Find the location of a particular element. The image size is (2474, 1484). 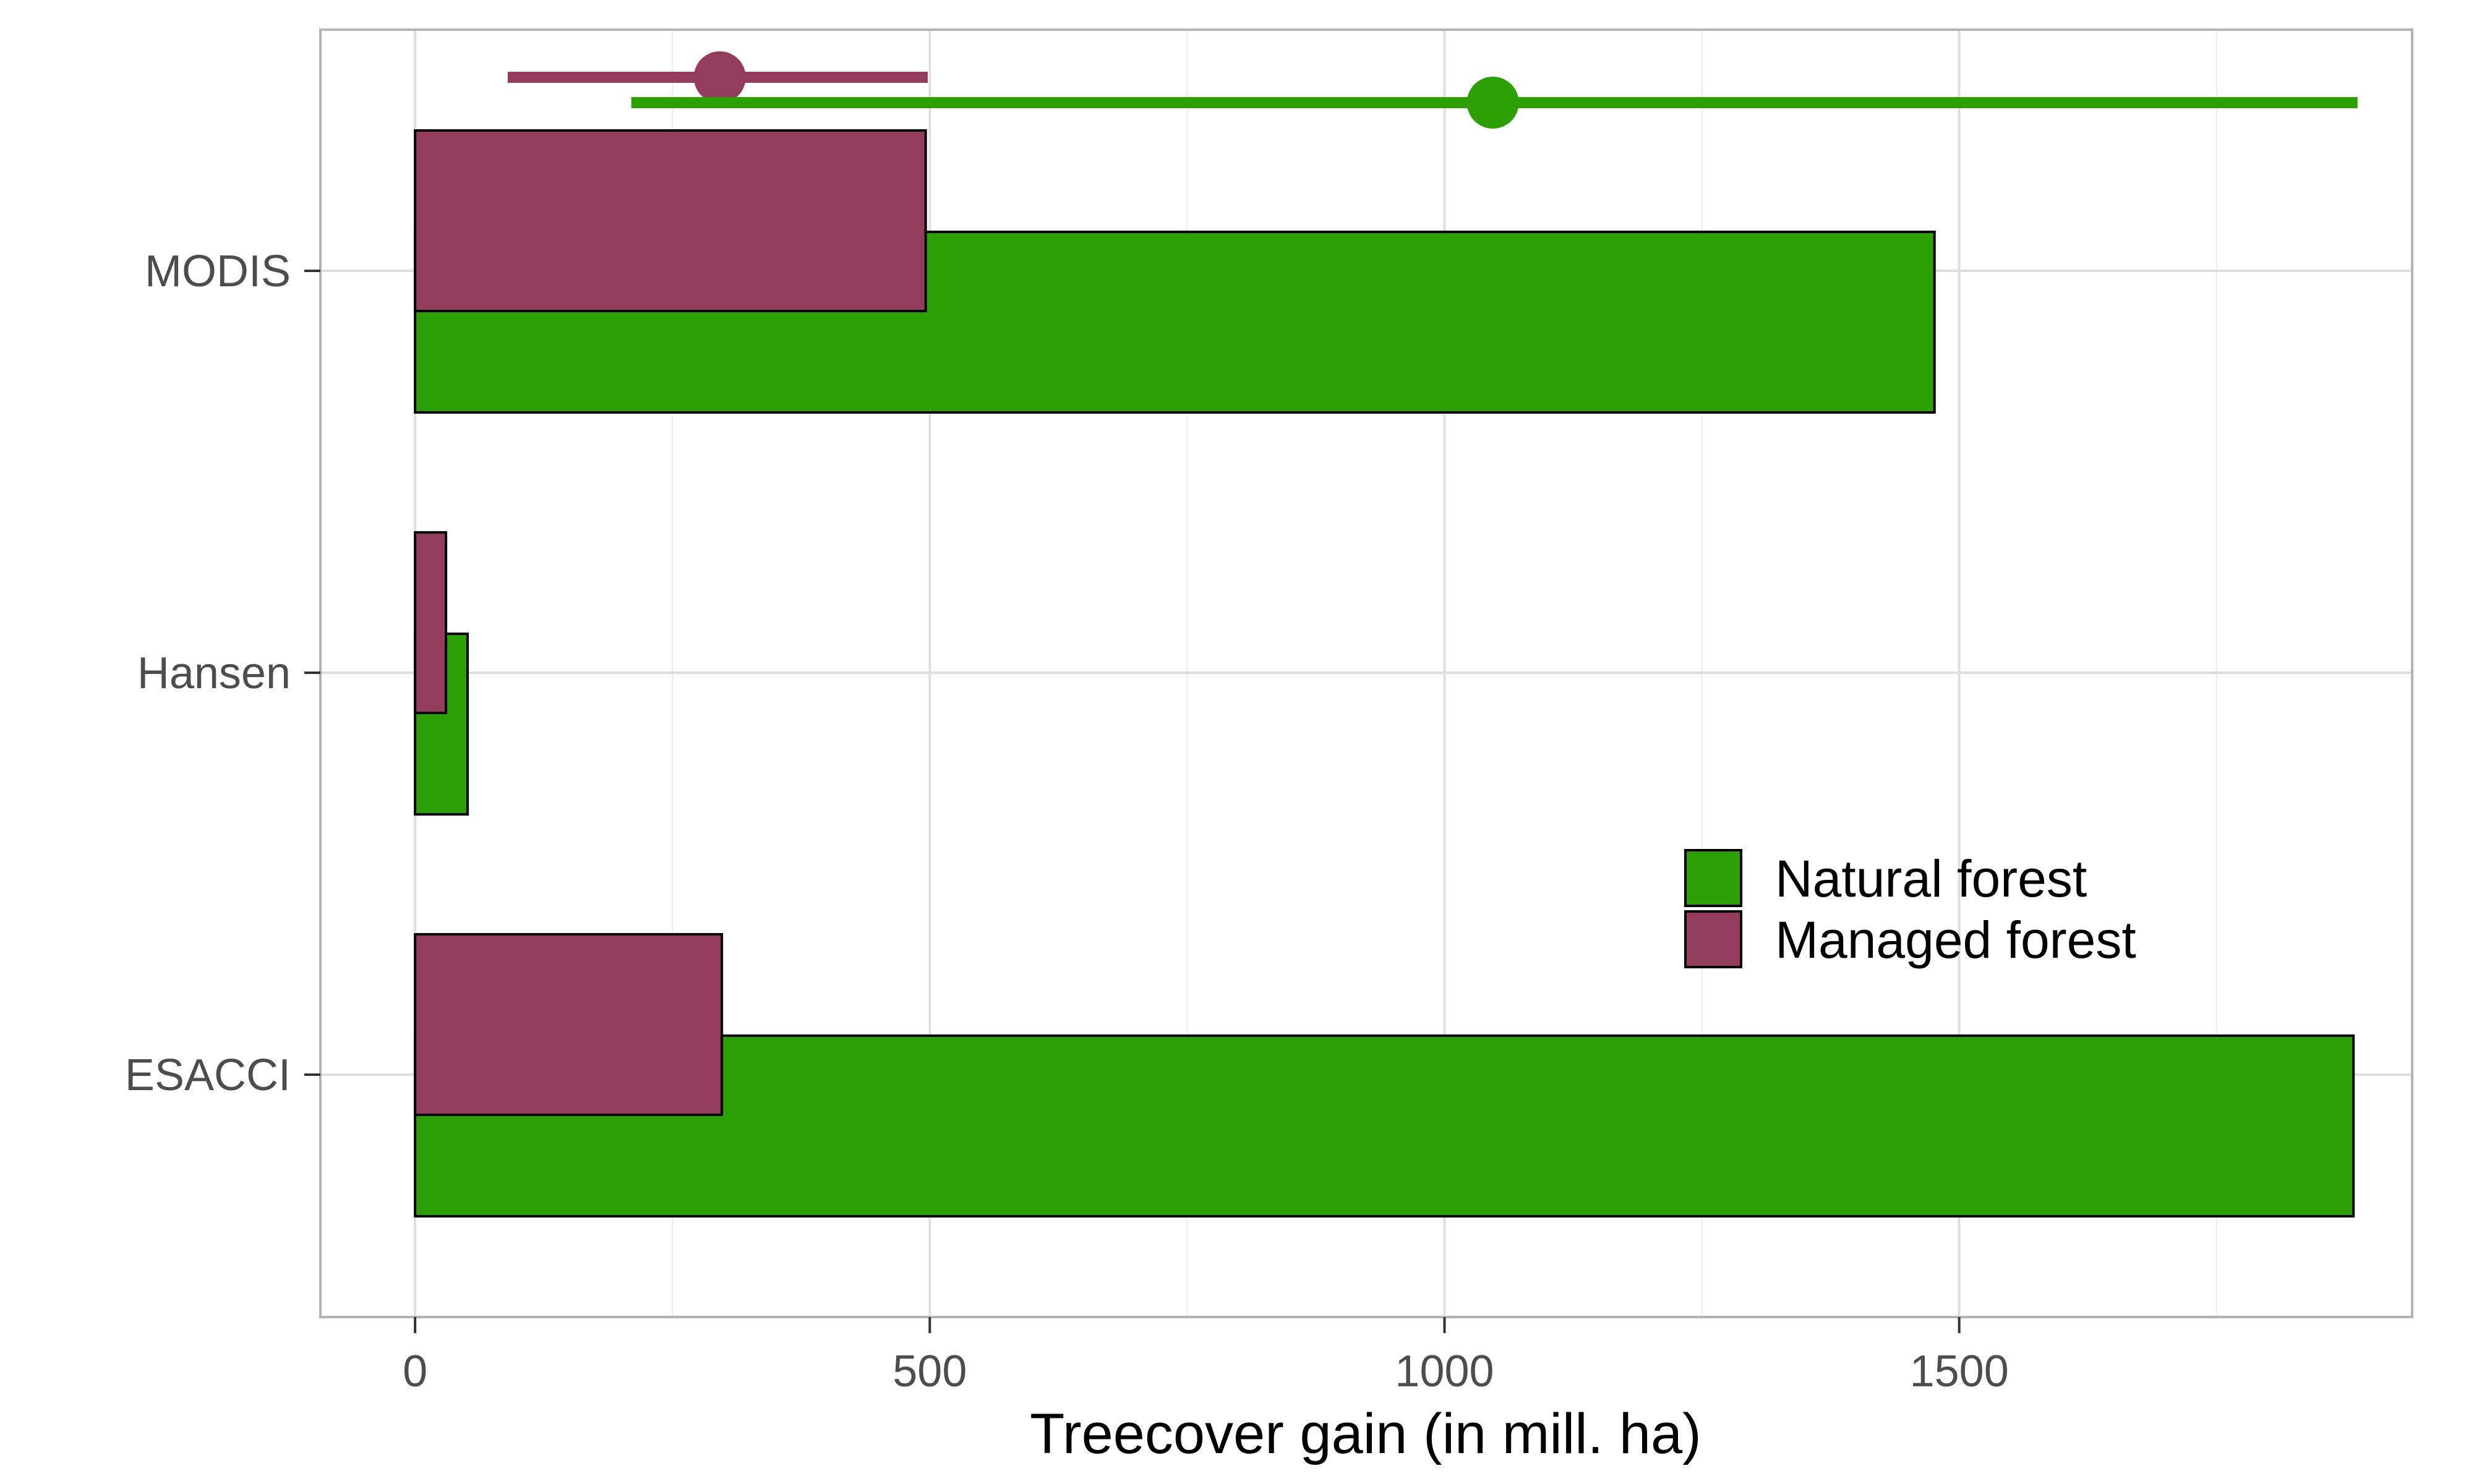

x-axis: 0 500 1000 1500 is located at coordinates (1206, 1356).